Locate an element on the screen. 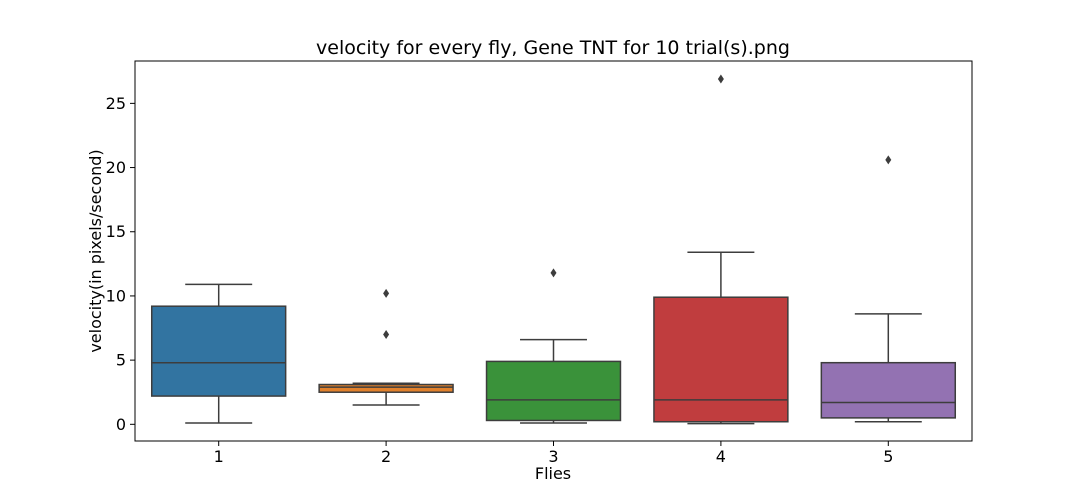  y-axis-label: velocity(in pixels/second) is located at coordinates (95, 250).